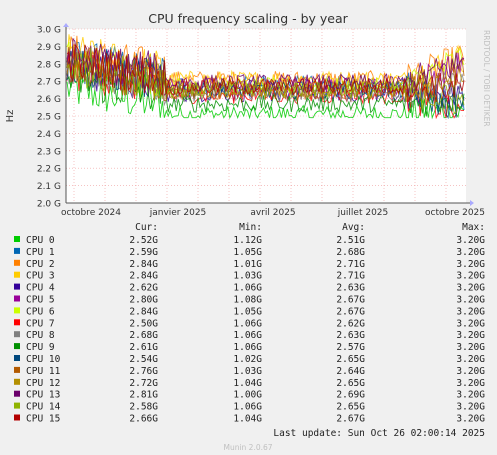  Describe the element at coordinates (250, 227) in the screenshot. I see `legend-column-header: Min:` at that location.